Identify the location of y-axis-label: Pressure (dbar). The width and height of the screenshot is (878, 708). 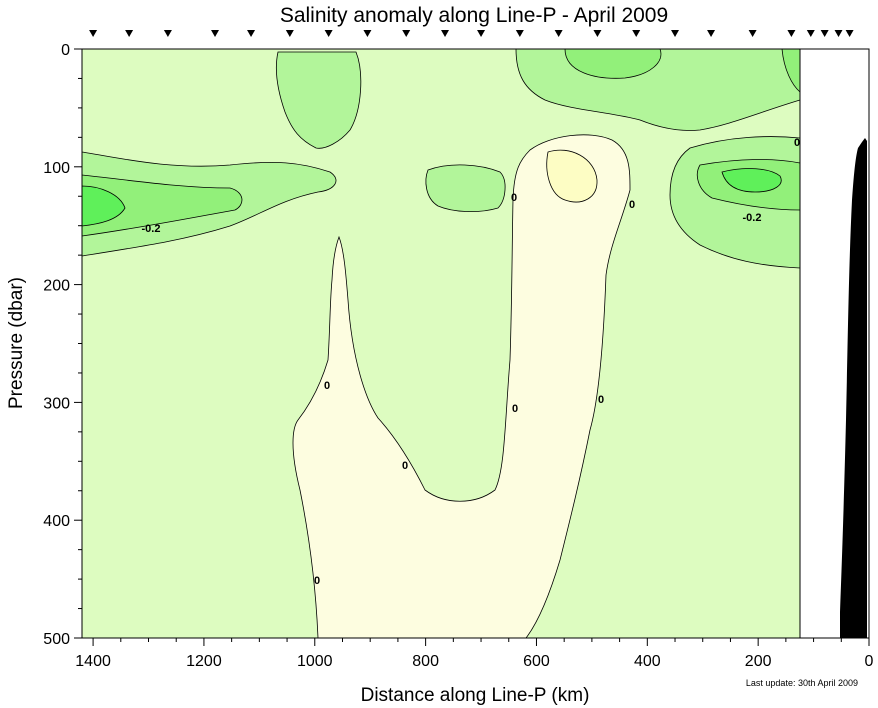
(16, 343).